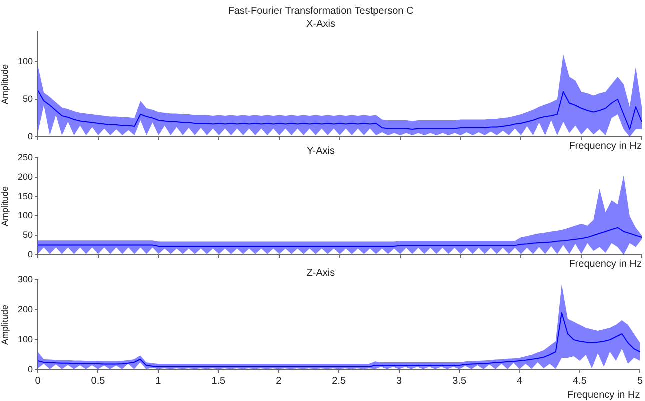 This screenshot has height=401, width=645. What do you see at coordinates (38, 381) in the screenshot?
I see `x-tick-label: 0` at bounding box center [38, 381].